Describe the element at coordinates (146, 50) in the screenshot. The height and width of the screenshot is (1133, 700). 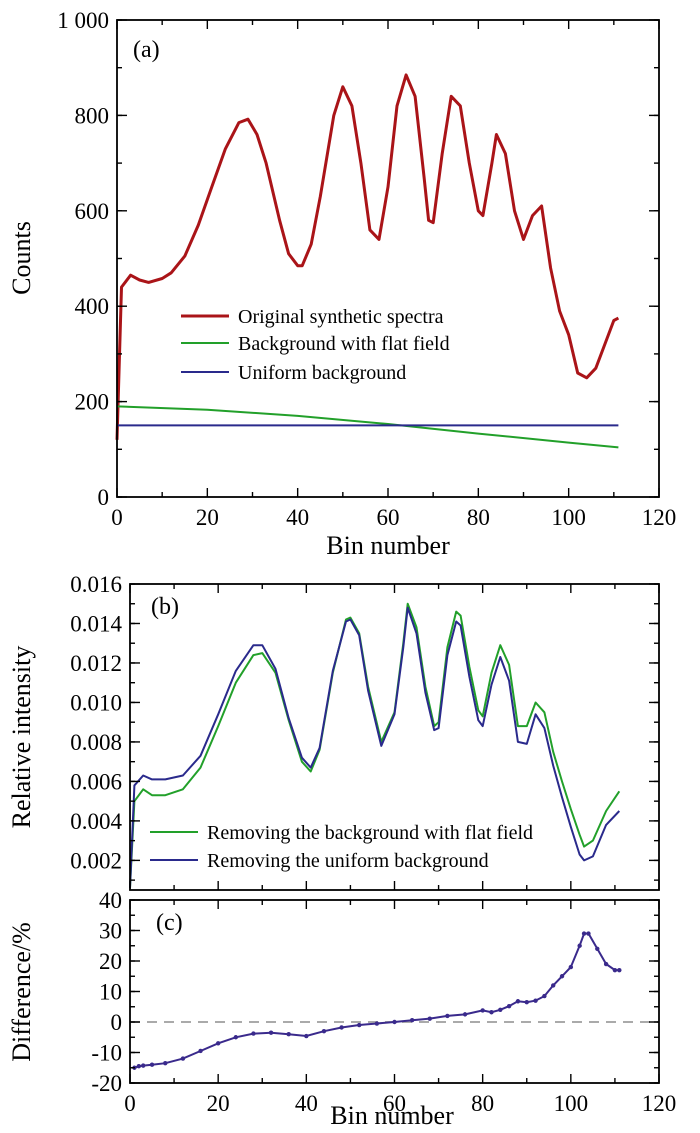
I see `panel-a-label: (a)` at that location.